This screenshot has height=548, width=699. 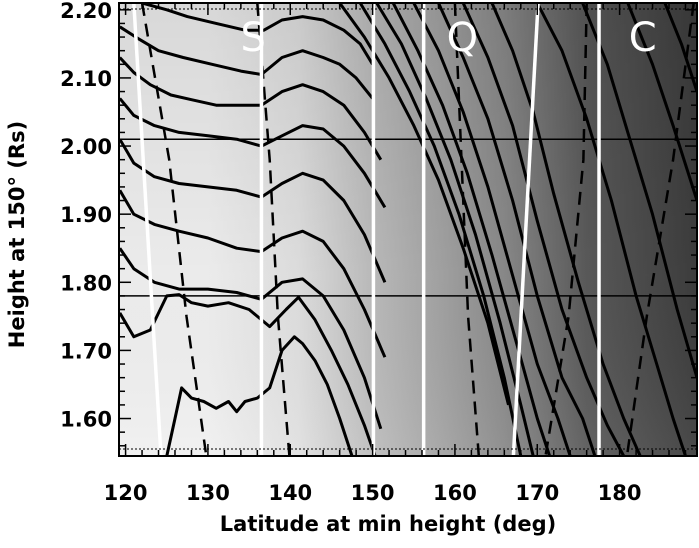 I want to click on y-tick-label: 2.00, so click(x=86, y=147).